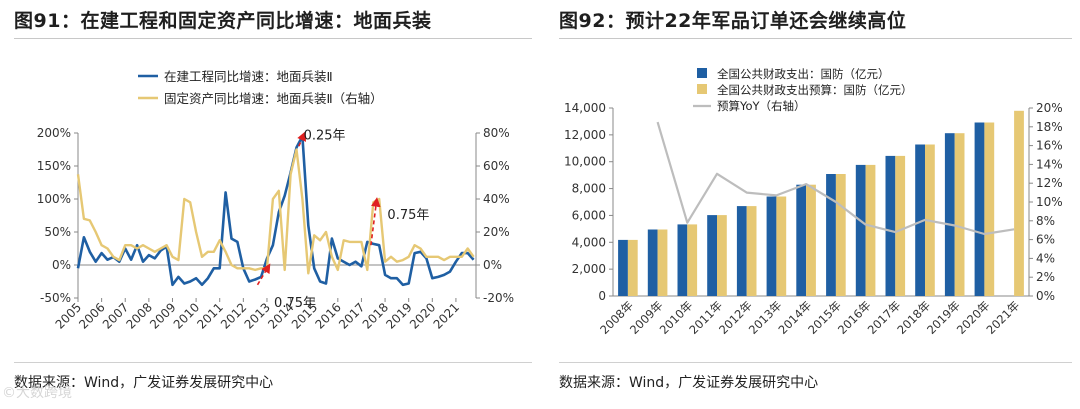  What do you see at coordinates (761, 106) in the screenshot?
I see `legend-label-2: 预算YoY（右轴）` at bounding box center [761, 106].